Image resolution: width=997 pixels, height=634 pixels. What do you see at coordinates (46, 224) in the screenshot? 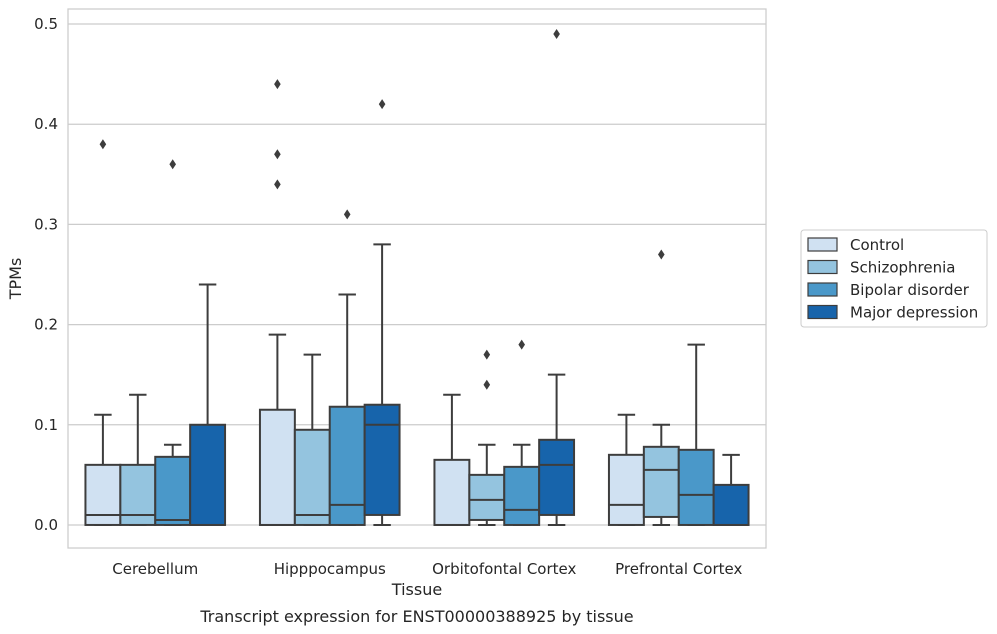
I see `y-tick-label: 0.3` at bounding box center [46, 224].